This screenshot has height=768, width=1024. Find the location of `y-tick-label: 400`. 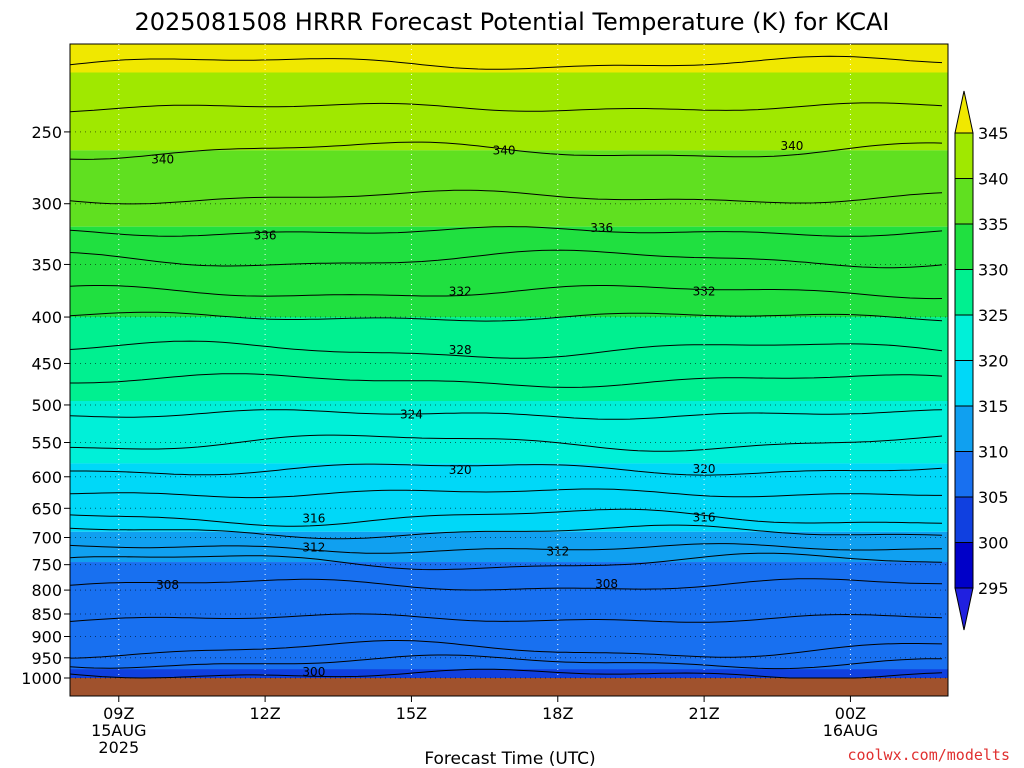

y-tick-label: 400 is located at coordinates (46, 317).